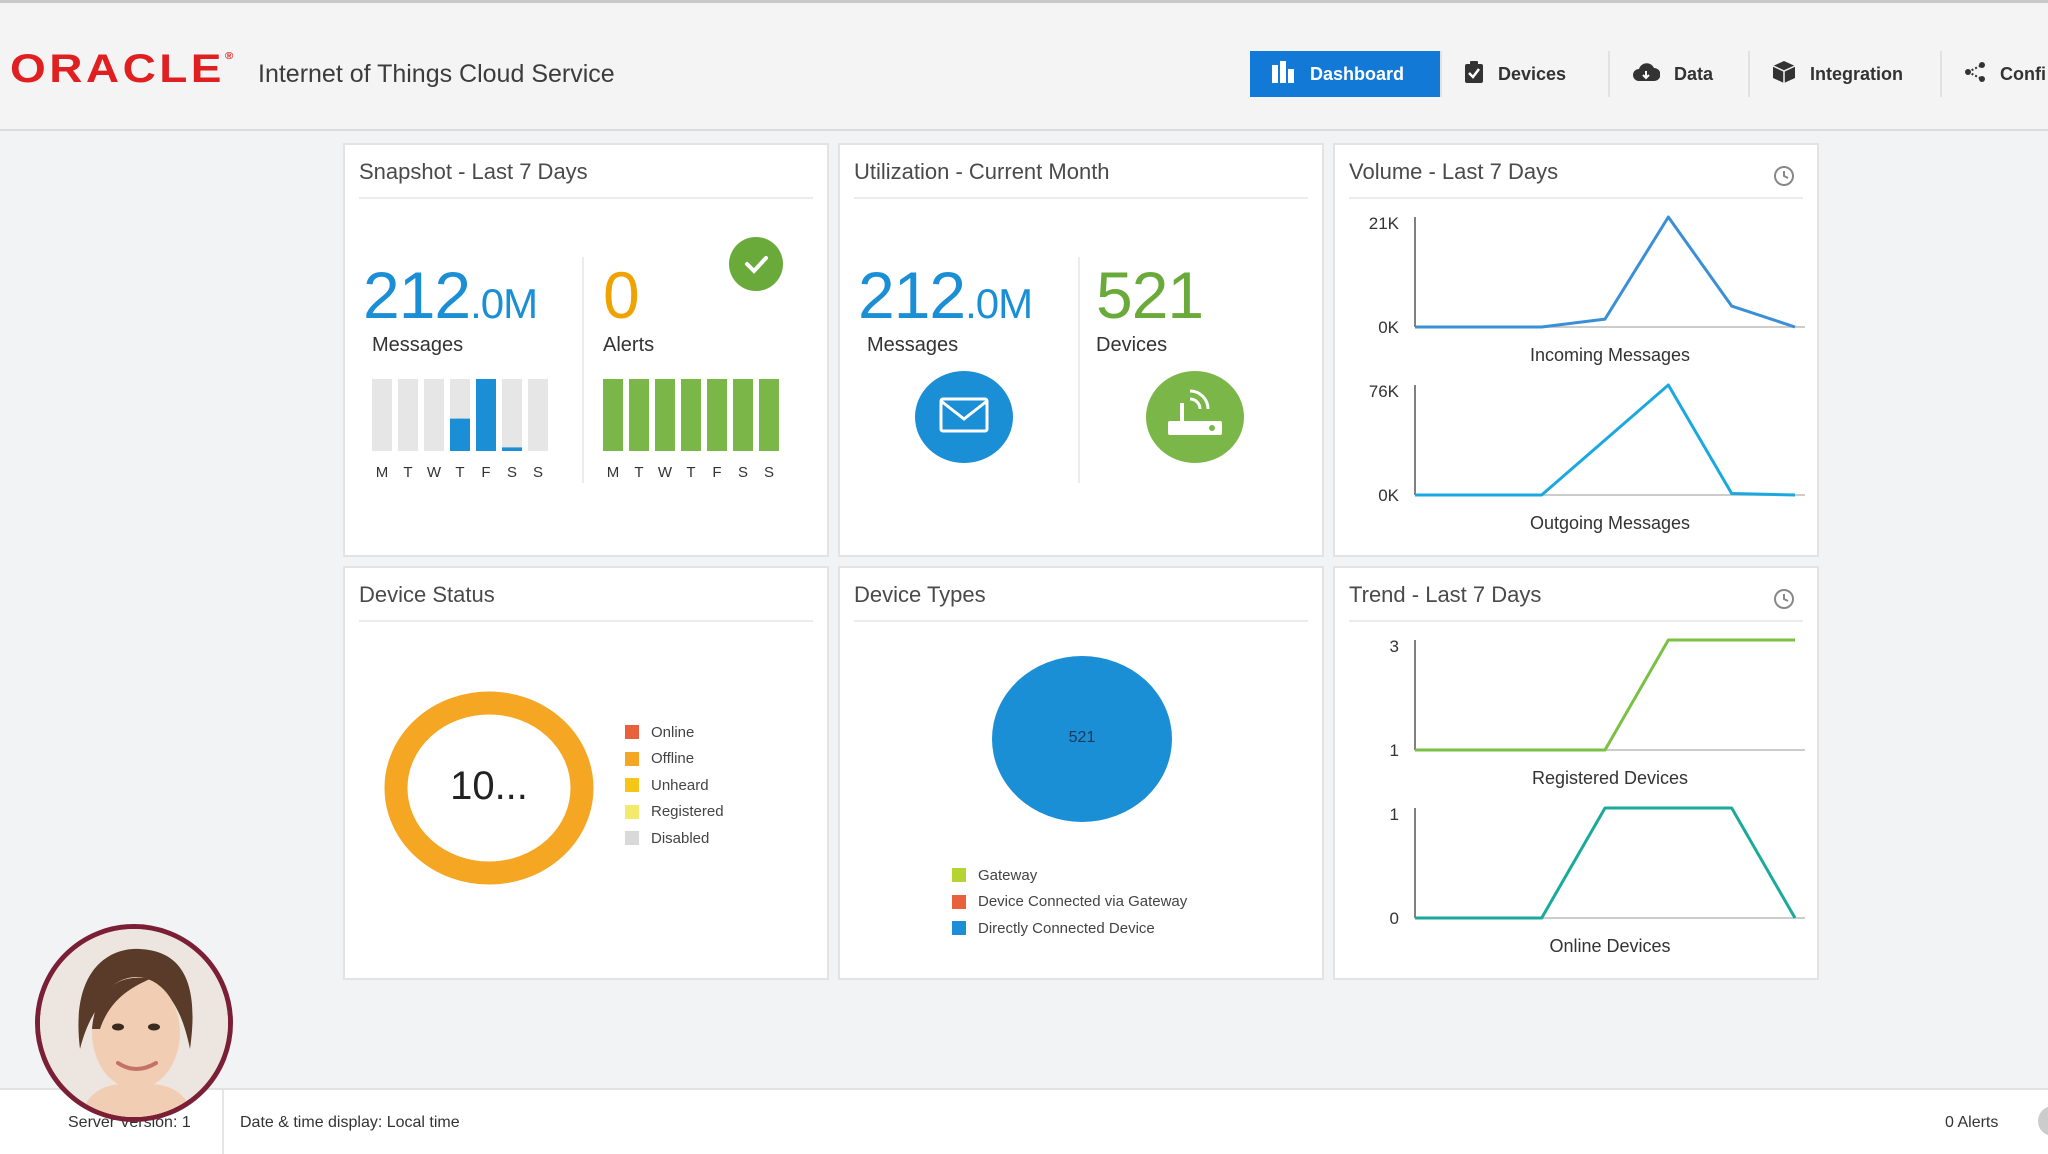 Image resolution: width=2048 pixels, height=1154 pixels. I want to click on router-icon, so click(1195, 417).